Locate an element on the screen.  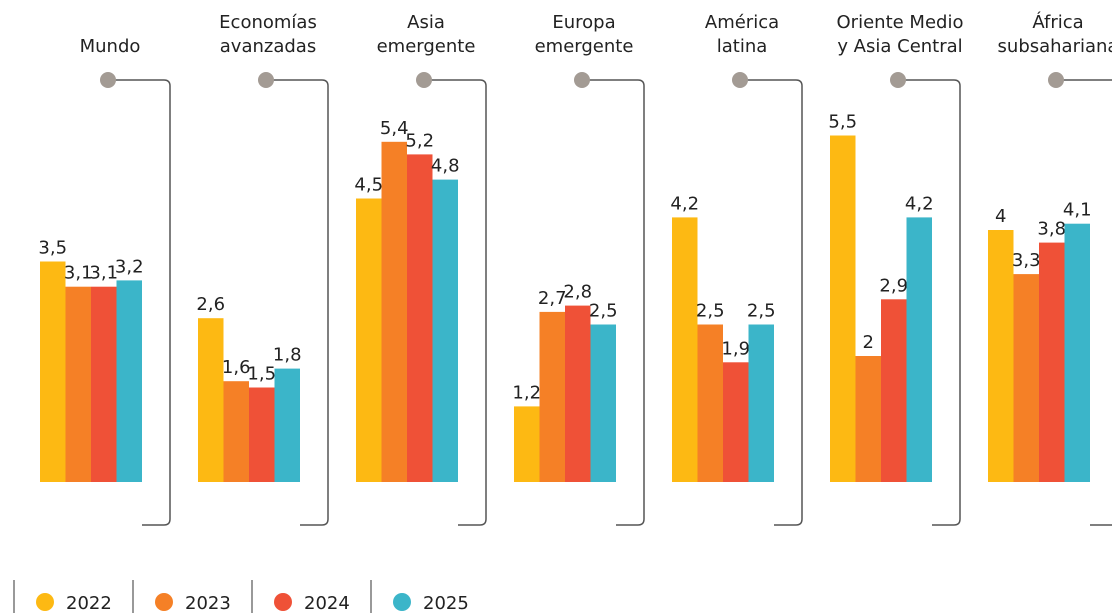
group-title: América is located at coordinates (742, 22).